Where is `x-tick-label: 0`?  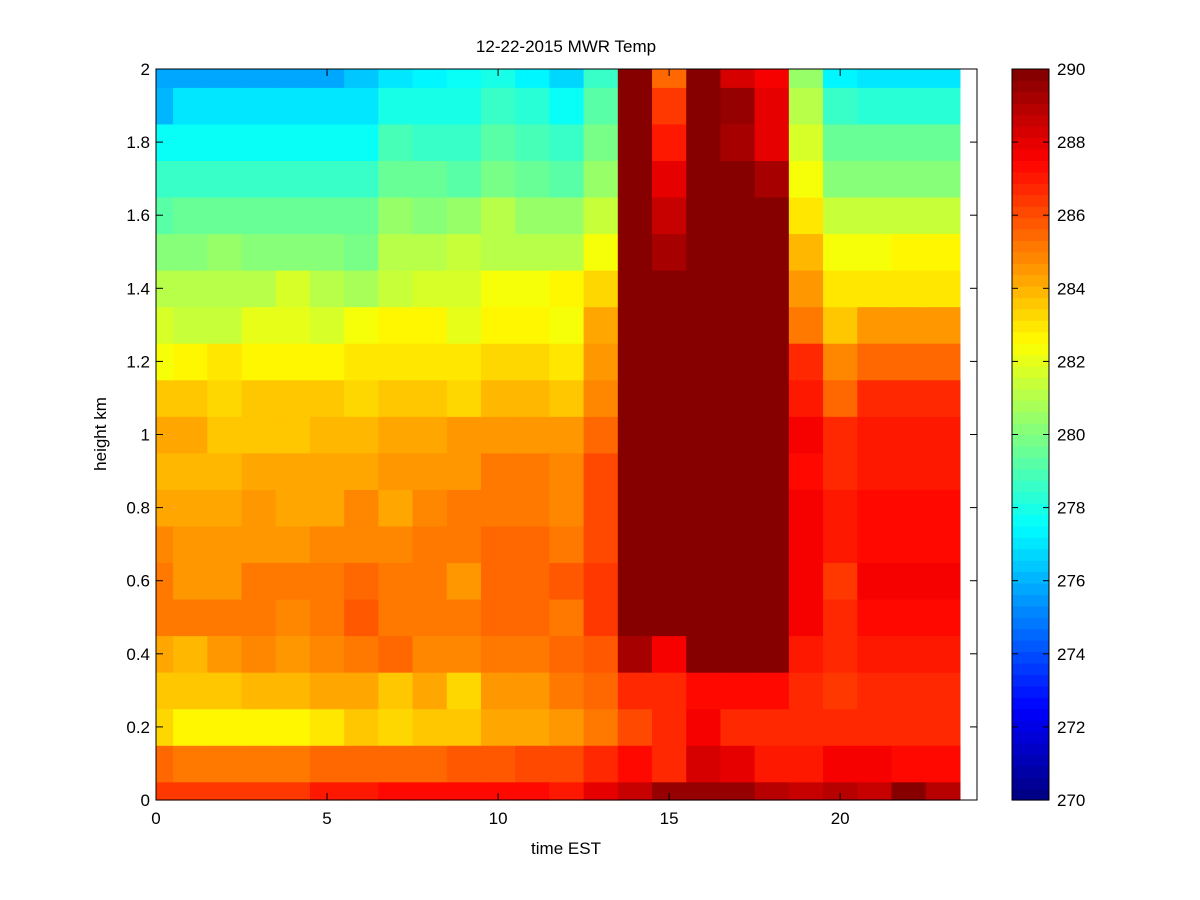
x-tick-label: 0 is located at coordinates (155, 818).